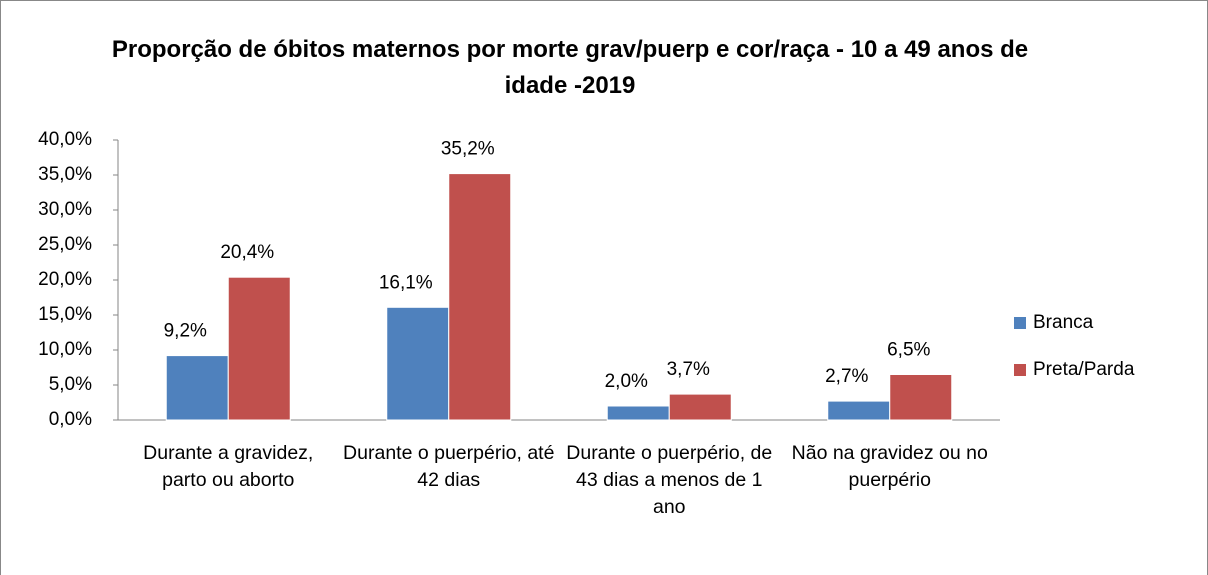  Describe the element at coordinates (70, 419) in the screenshot. I see `y-tick-label: 0,0%` at that location.